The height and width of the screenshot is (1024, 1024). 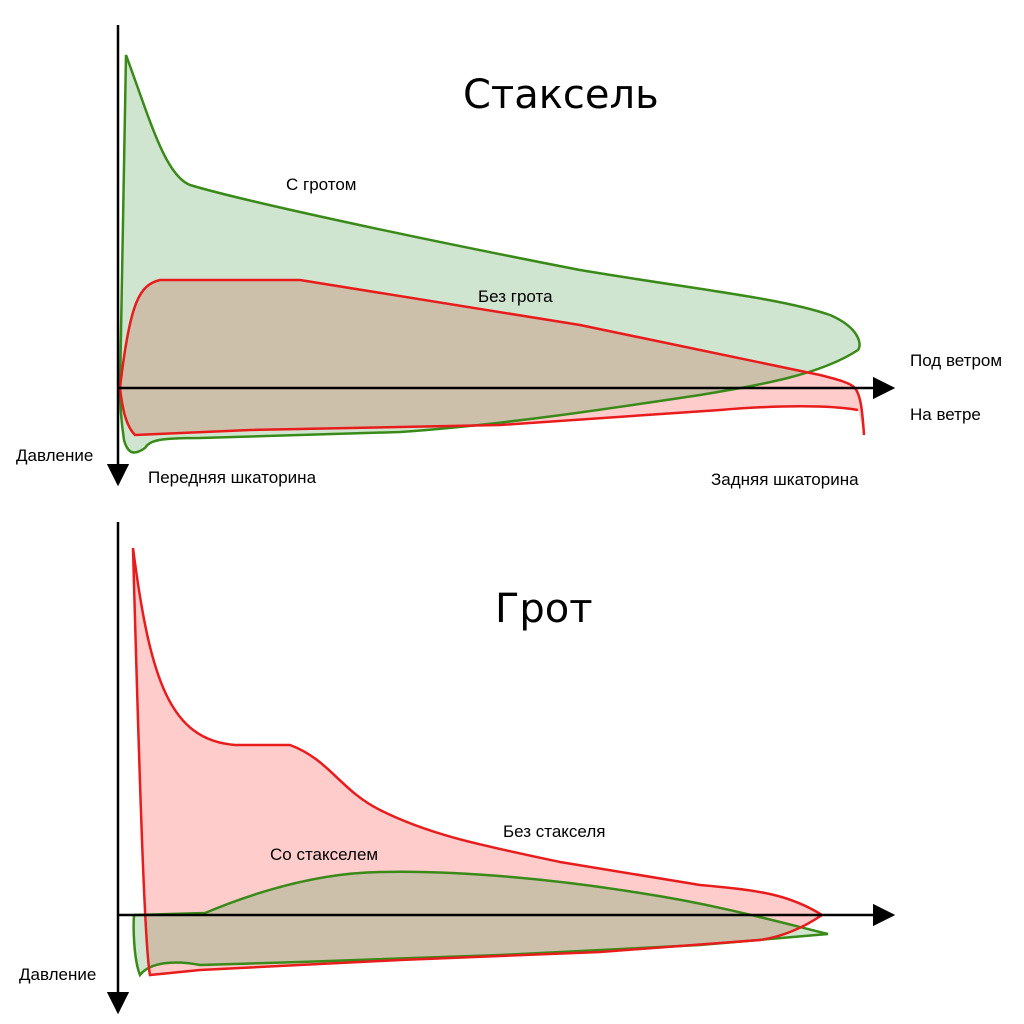 I want to click on jib-without-main-label: Без грота, so click(x=515, y=296).